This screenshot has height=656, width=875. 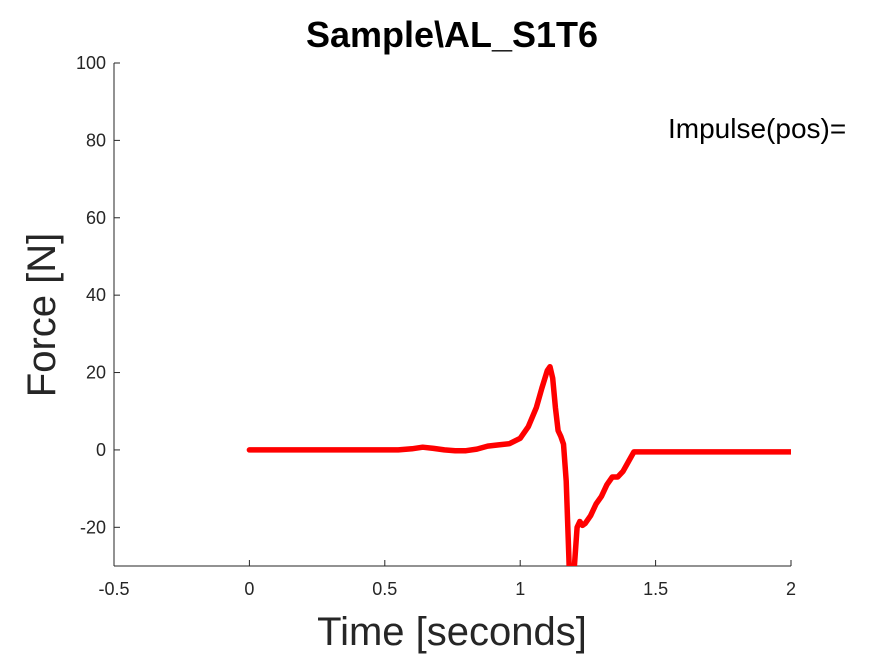 I want to click on x-tick-label: -0.5, so click(x=113, y=589).